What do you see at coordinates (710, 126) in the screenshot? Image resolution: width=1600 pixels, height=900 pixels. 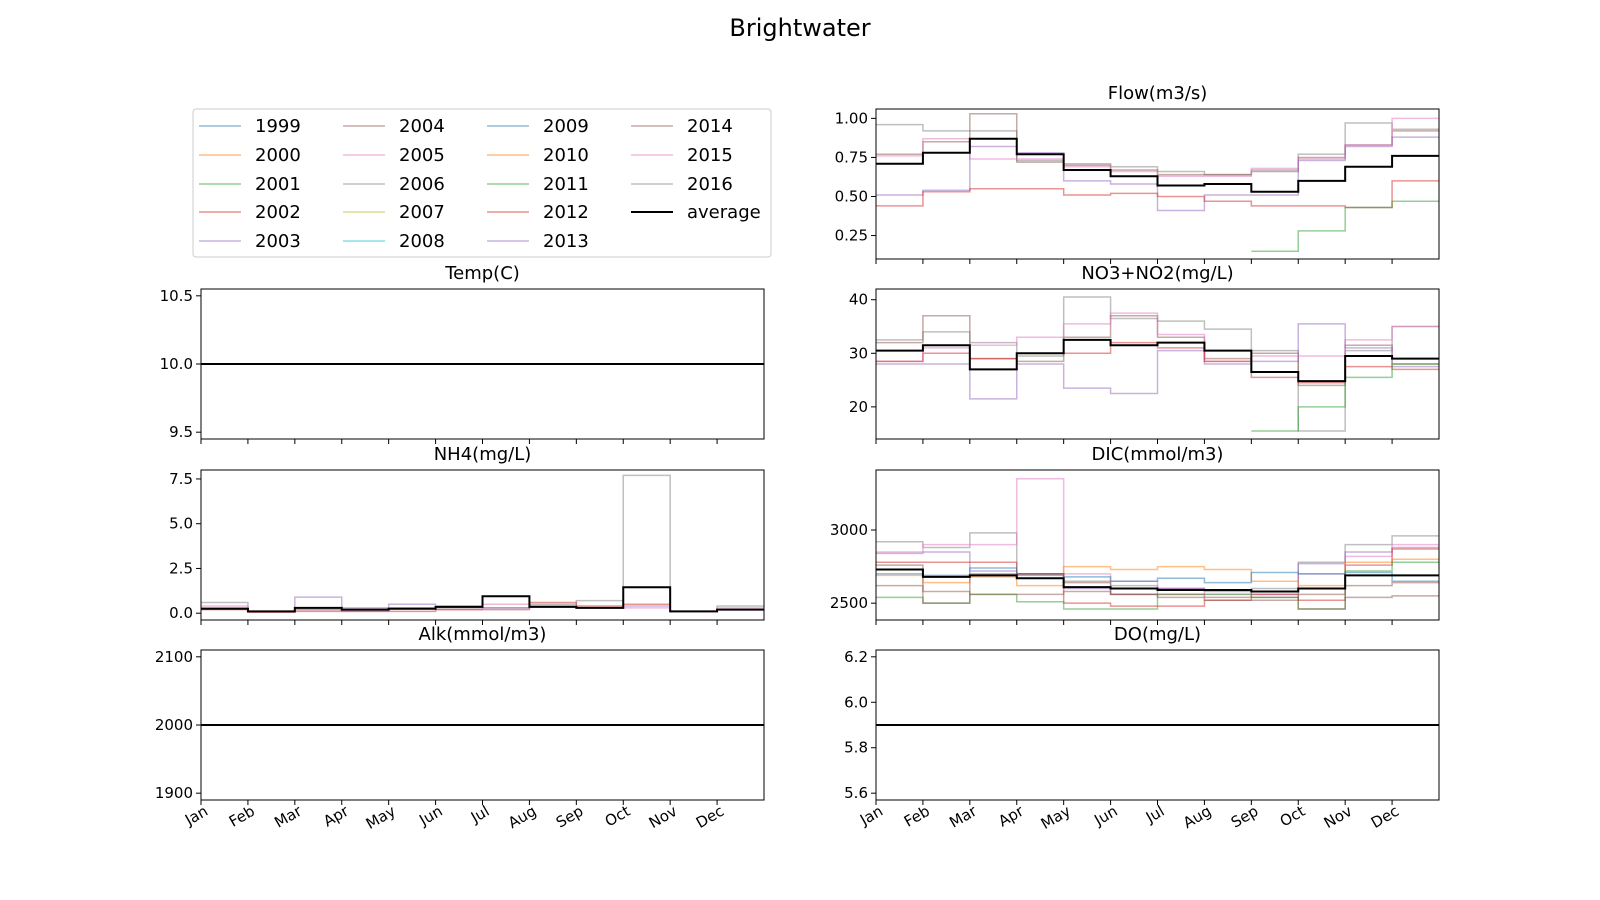 I see `legend-label-2014: 2014` at bounding box center [710, 126].